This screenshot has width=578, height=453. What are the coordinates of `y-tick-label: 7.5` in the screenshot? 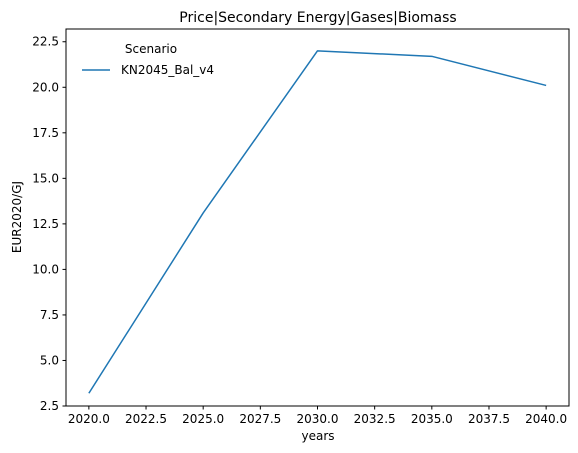 It's located at (49, 315).